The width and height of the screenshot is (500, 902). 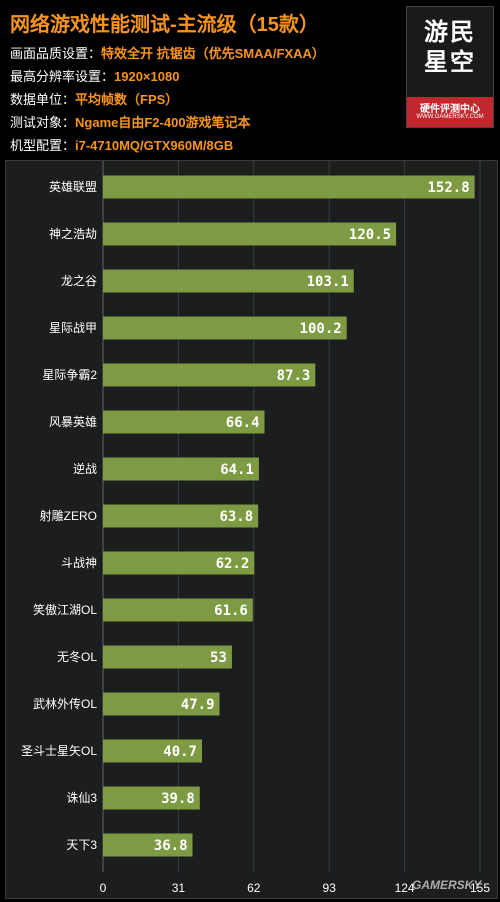 What do you see at coordinates (171, 846) in the screenshot?
I see `bar-value-label: 36.8` at bounding box center [171, 846].